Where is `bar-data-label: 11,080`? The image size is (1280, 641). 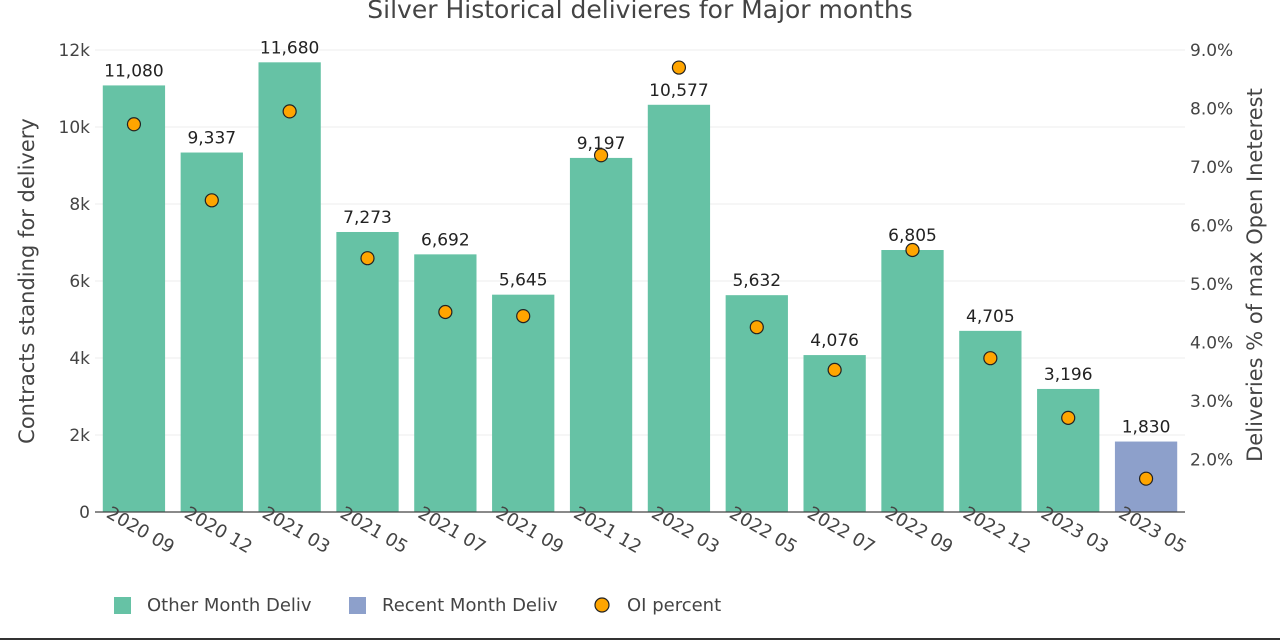
bar-data-label: 11,080 is located at coordinates (133, 71).